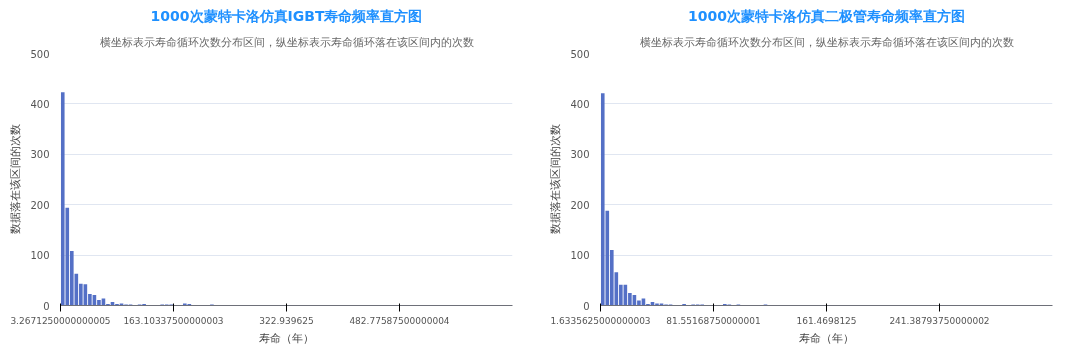 The height and width of the screenshot is (347, 1080). I want to click on x-tick-label: 482.77587500000004, so click(399, 320).